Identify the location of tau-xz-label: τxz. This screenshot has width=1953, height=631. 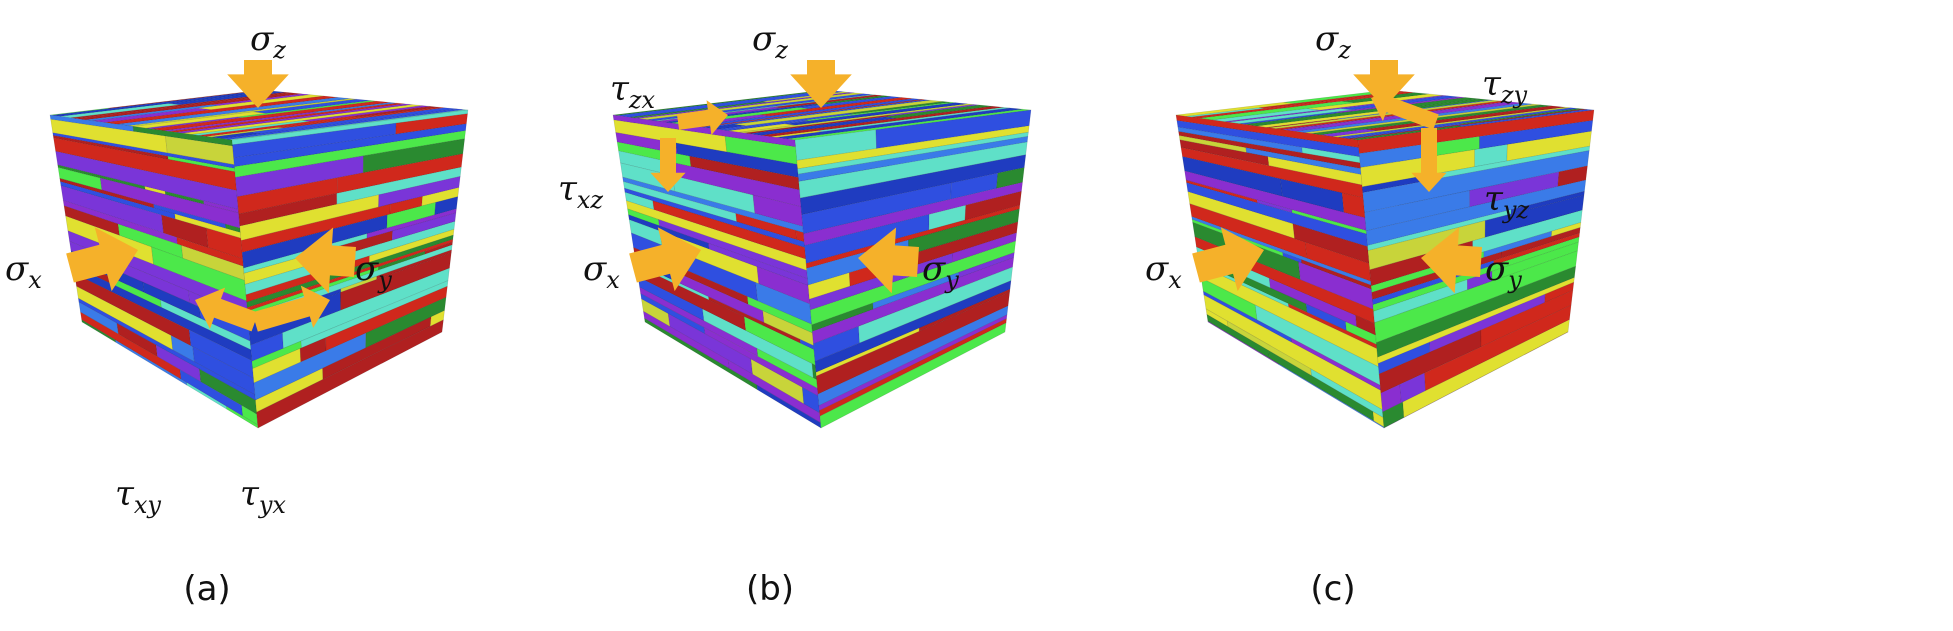
(580, 191).